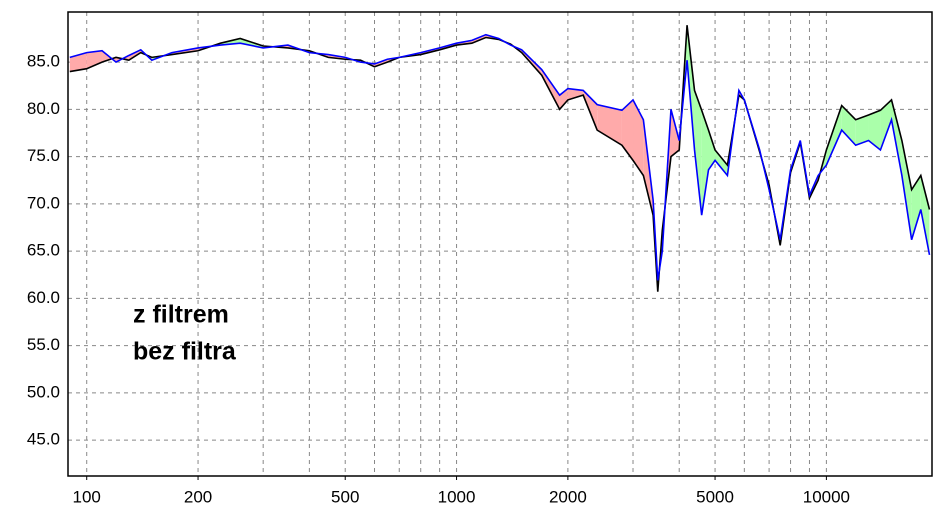 The width and height of the screenshot is (948, 522). What do you see at coordinates (826, 496) in the screenshot?
I see `x-tick-label: 10000` at bounding box center [826, 496].